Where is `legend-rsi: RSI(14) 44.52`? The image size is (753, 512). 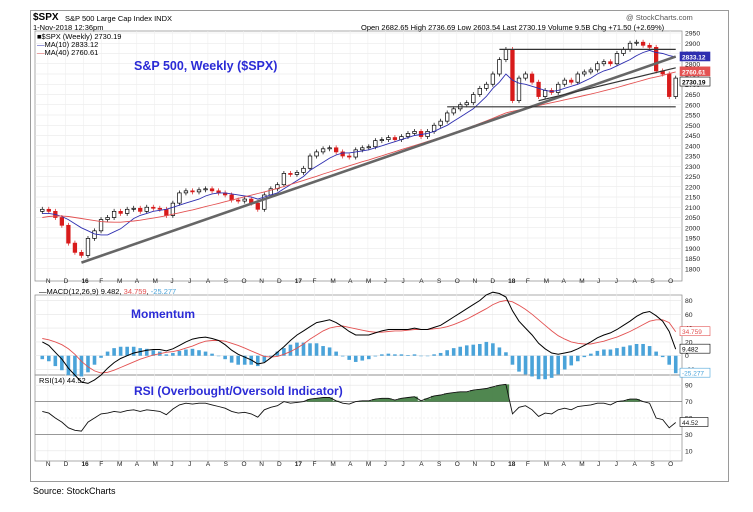
legend-rsi: RSI(14) 44.52 is located at coordinates (62, 380).